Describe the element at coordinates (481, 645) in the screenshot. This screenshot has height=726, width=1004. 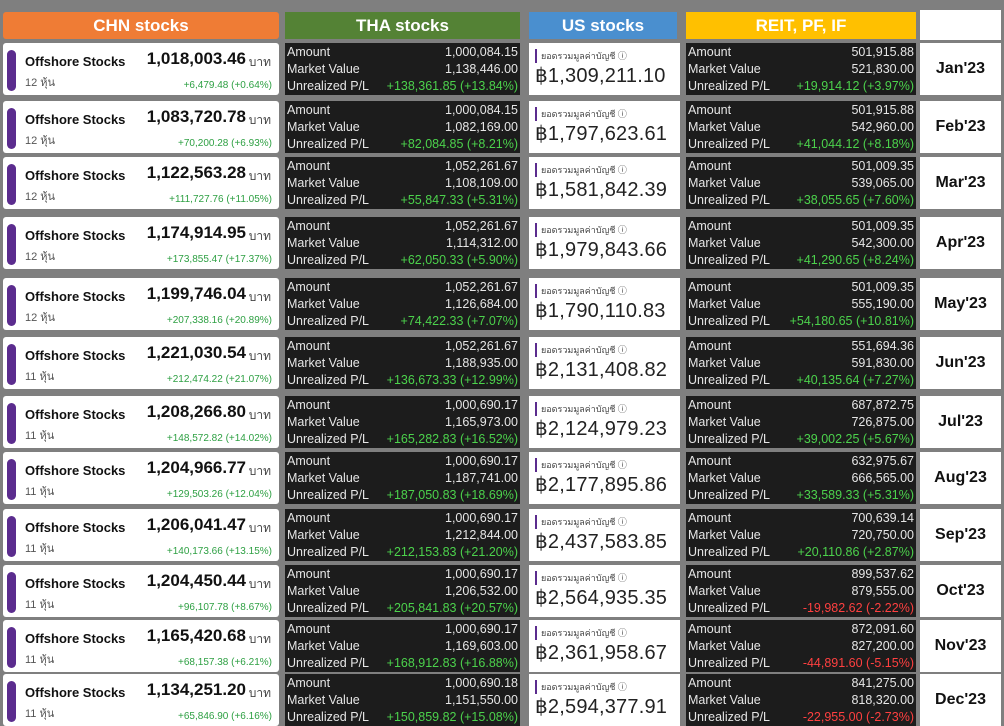
I see `tha-market-value: 1,169,603.00` at that location.